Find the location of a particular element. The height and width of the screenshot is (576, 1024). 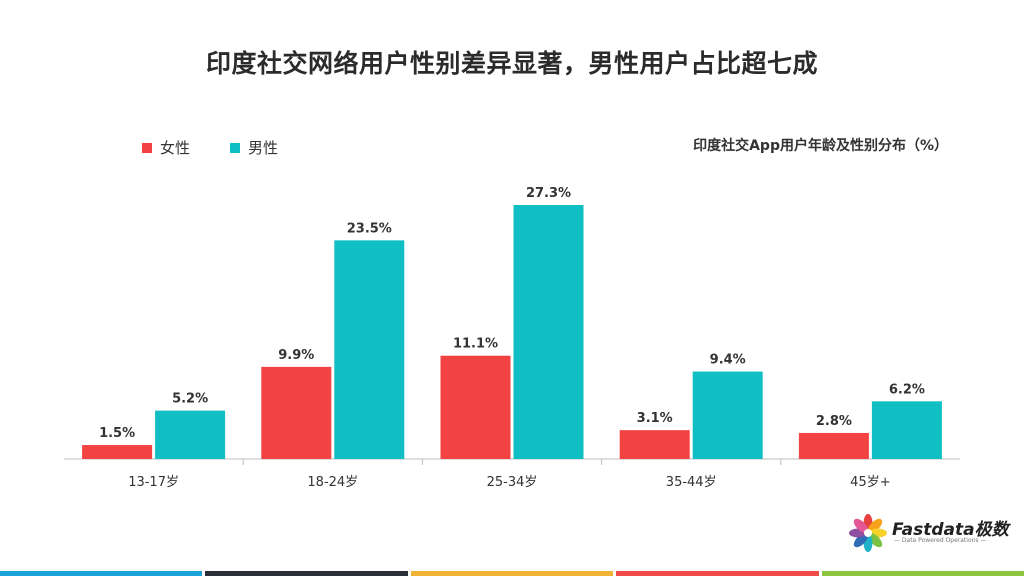

data-label-female-1: 1.5% is located at coordinates (117, 433).